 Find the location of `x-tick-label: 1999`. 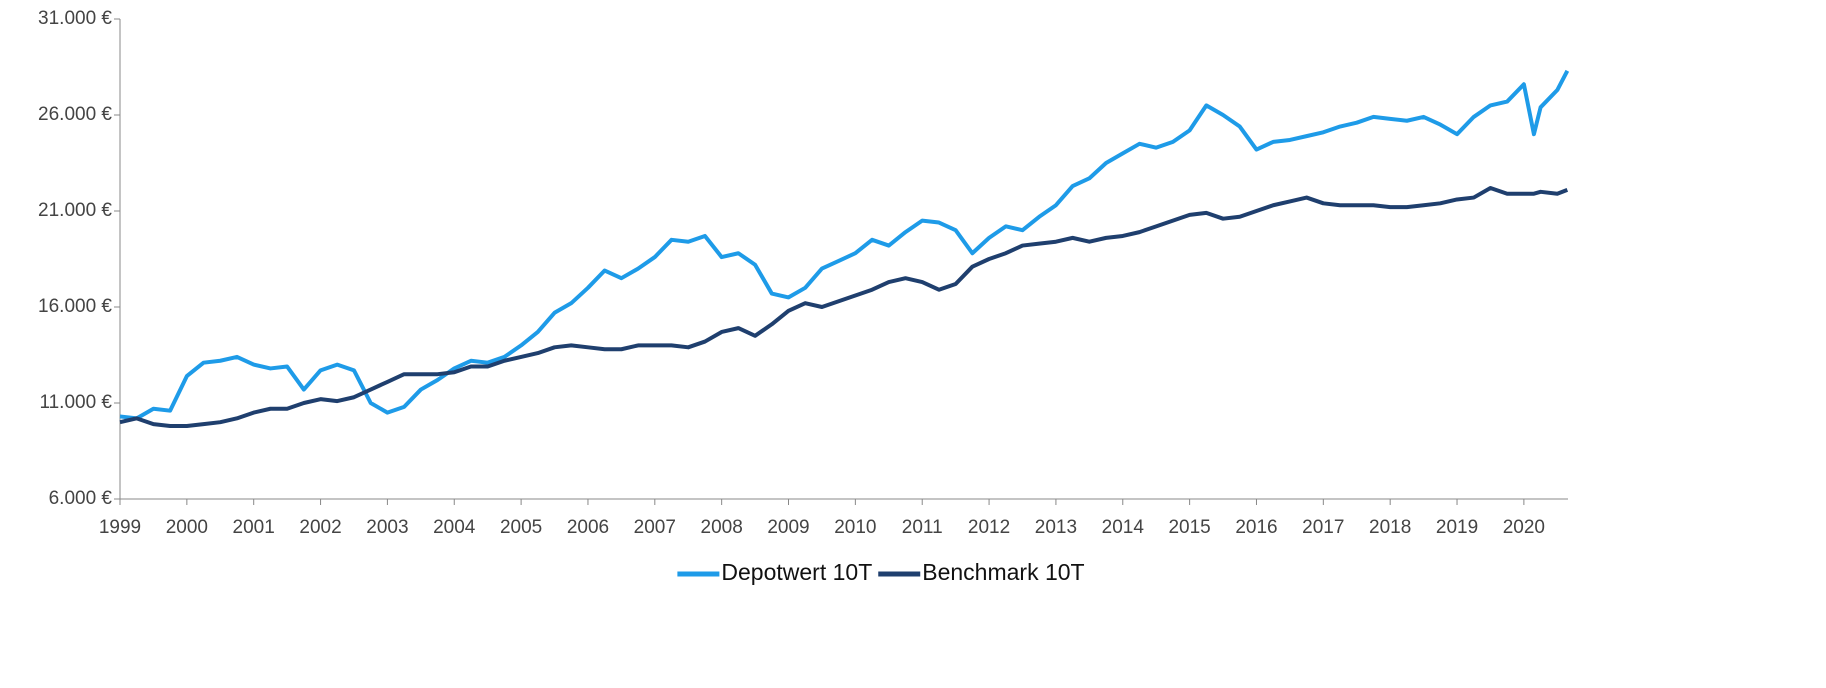

x-tick-label: 1999 is located at coordinates (120, 527).